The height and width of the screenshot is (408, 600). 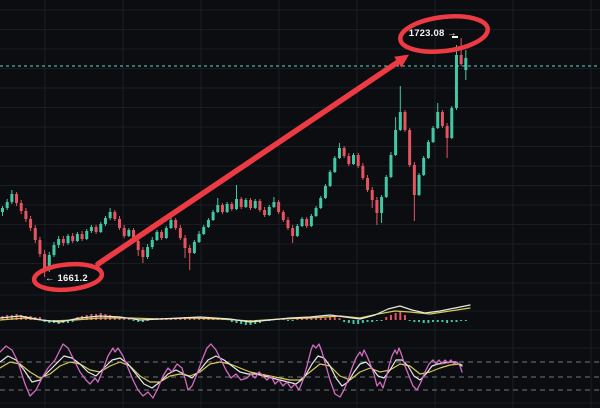 What do you see at coordinates (234, 318) in the screenshot?
I see `macd-histogram` at bounding box center [234, 318].